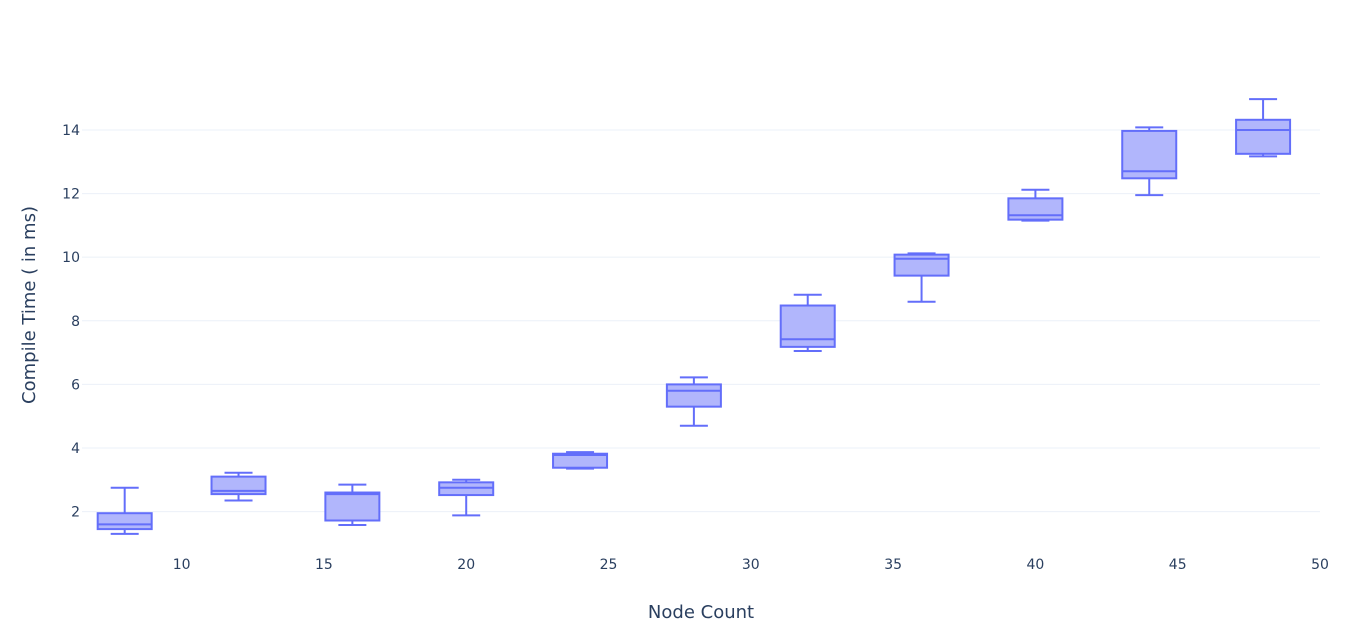 This screenshot has width=1349, height=627. What do you see at coordinates (75, 385) in the screenshot?
I see `y-tick-label: 6` at bounding box center [75, 385].